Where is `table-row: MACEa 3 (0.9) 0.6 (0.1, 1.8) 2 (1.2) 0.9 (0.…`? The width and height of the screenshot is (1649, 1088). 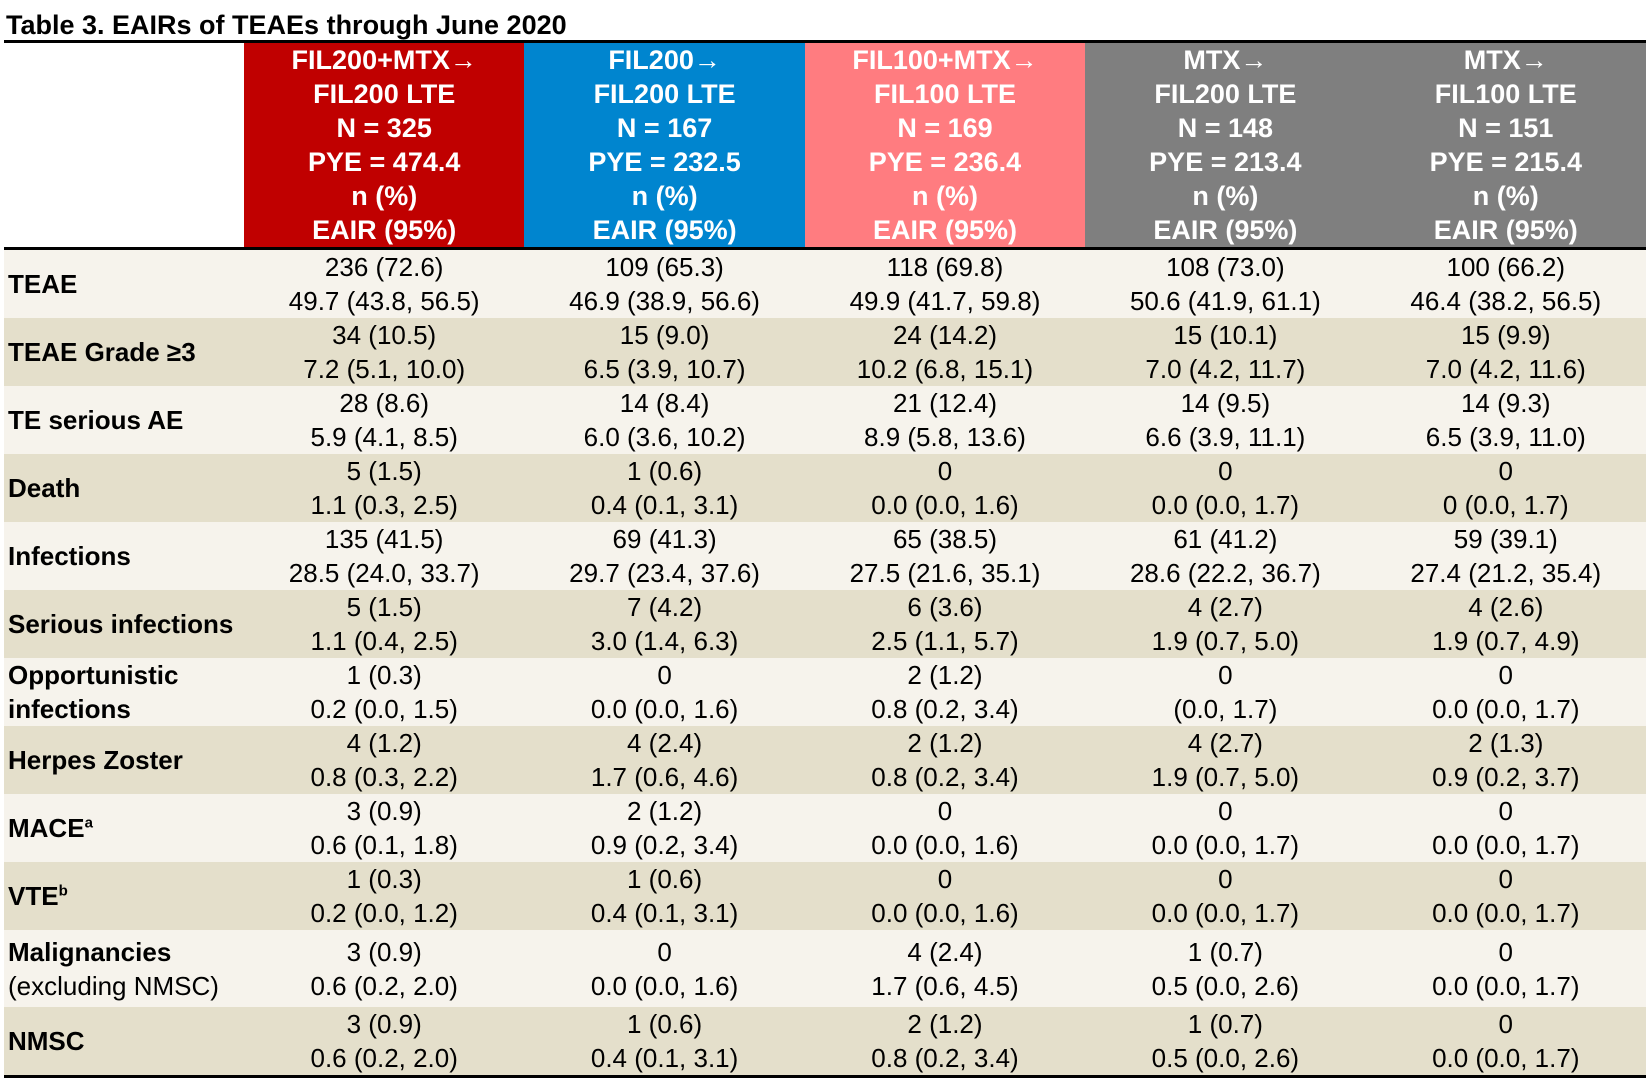 table-row: MACEa 3 (0.9) 0.6 (0.1, 1.8) 2 (1.2) 0.9 (0.… is located at coordinates (825, 828).